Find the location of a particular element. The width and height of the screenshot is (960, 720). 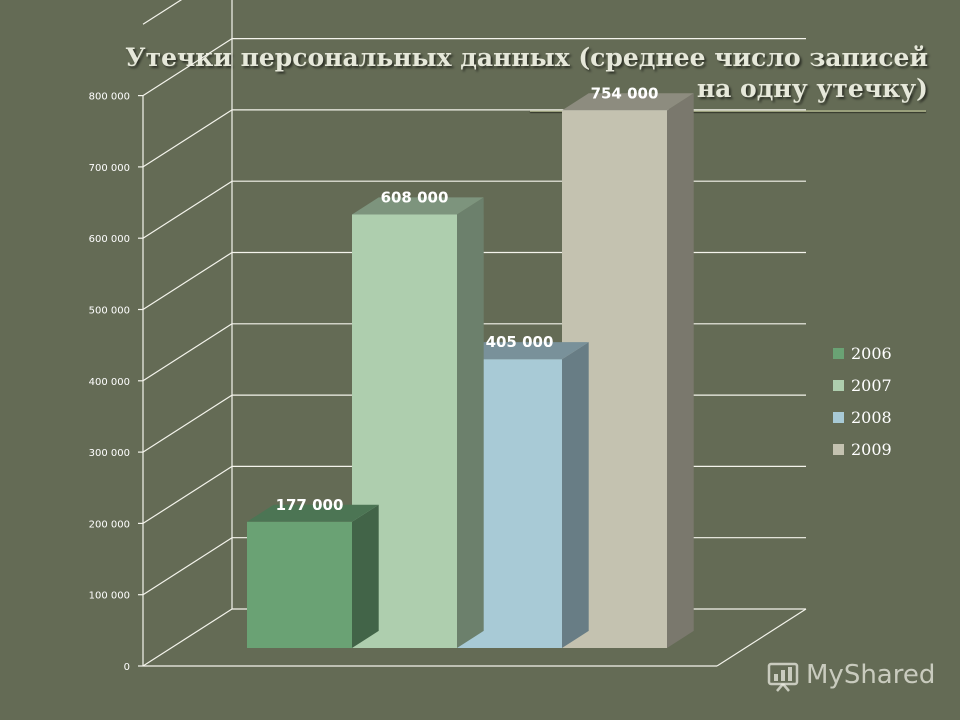

bar-top-2007 is located at coordinates (418, 206).